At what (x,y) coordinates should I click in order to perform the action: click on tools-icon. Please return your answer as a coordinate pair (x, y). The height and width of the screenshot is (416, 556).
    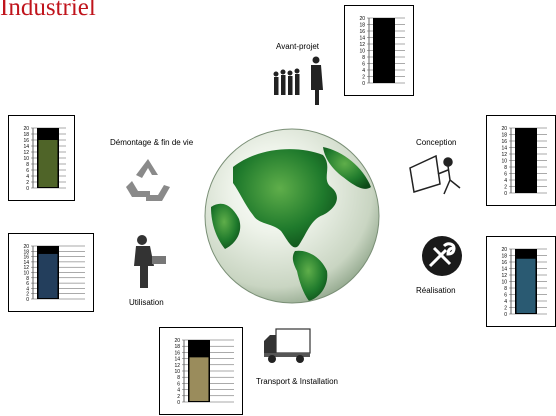
    Looking at the image, I should click on (442, 258).